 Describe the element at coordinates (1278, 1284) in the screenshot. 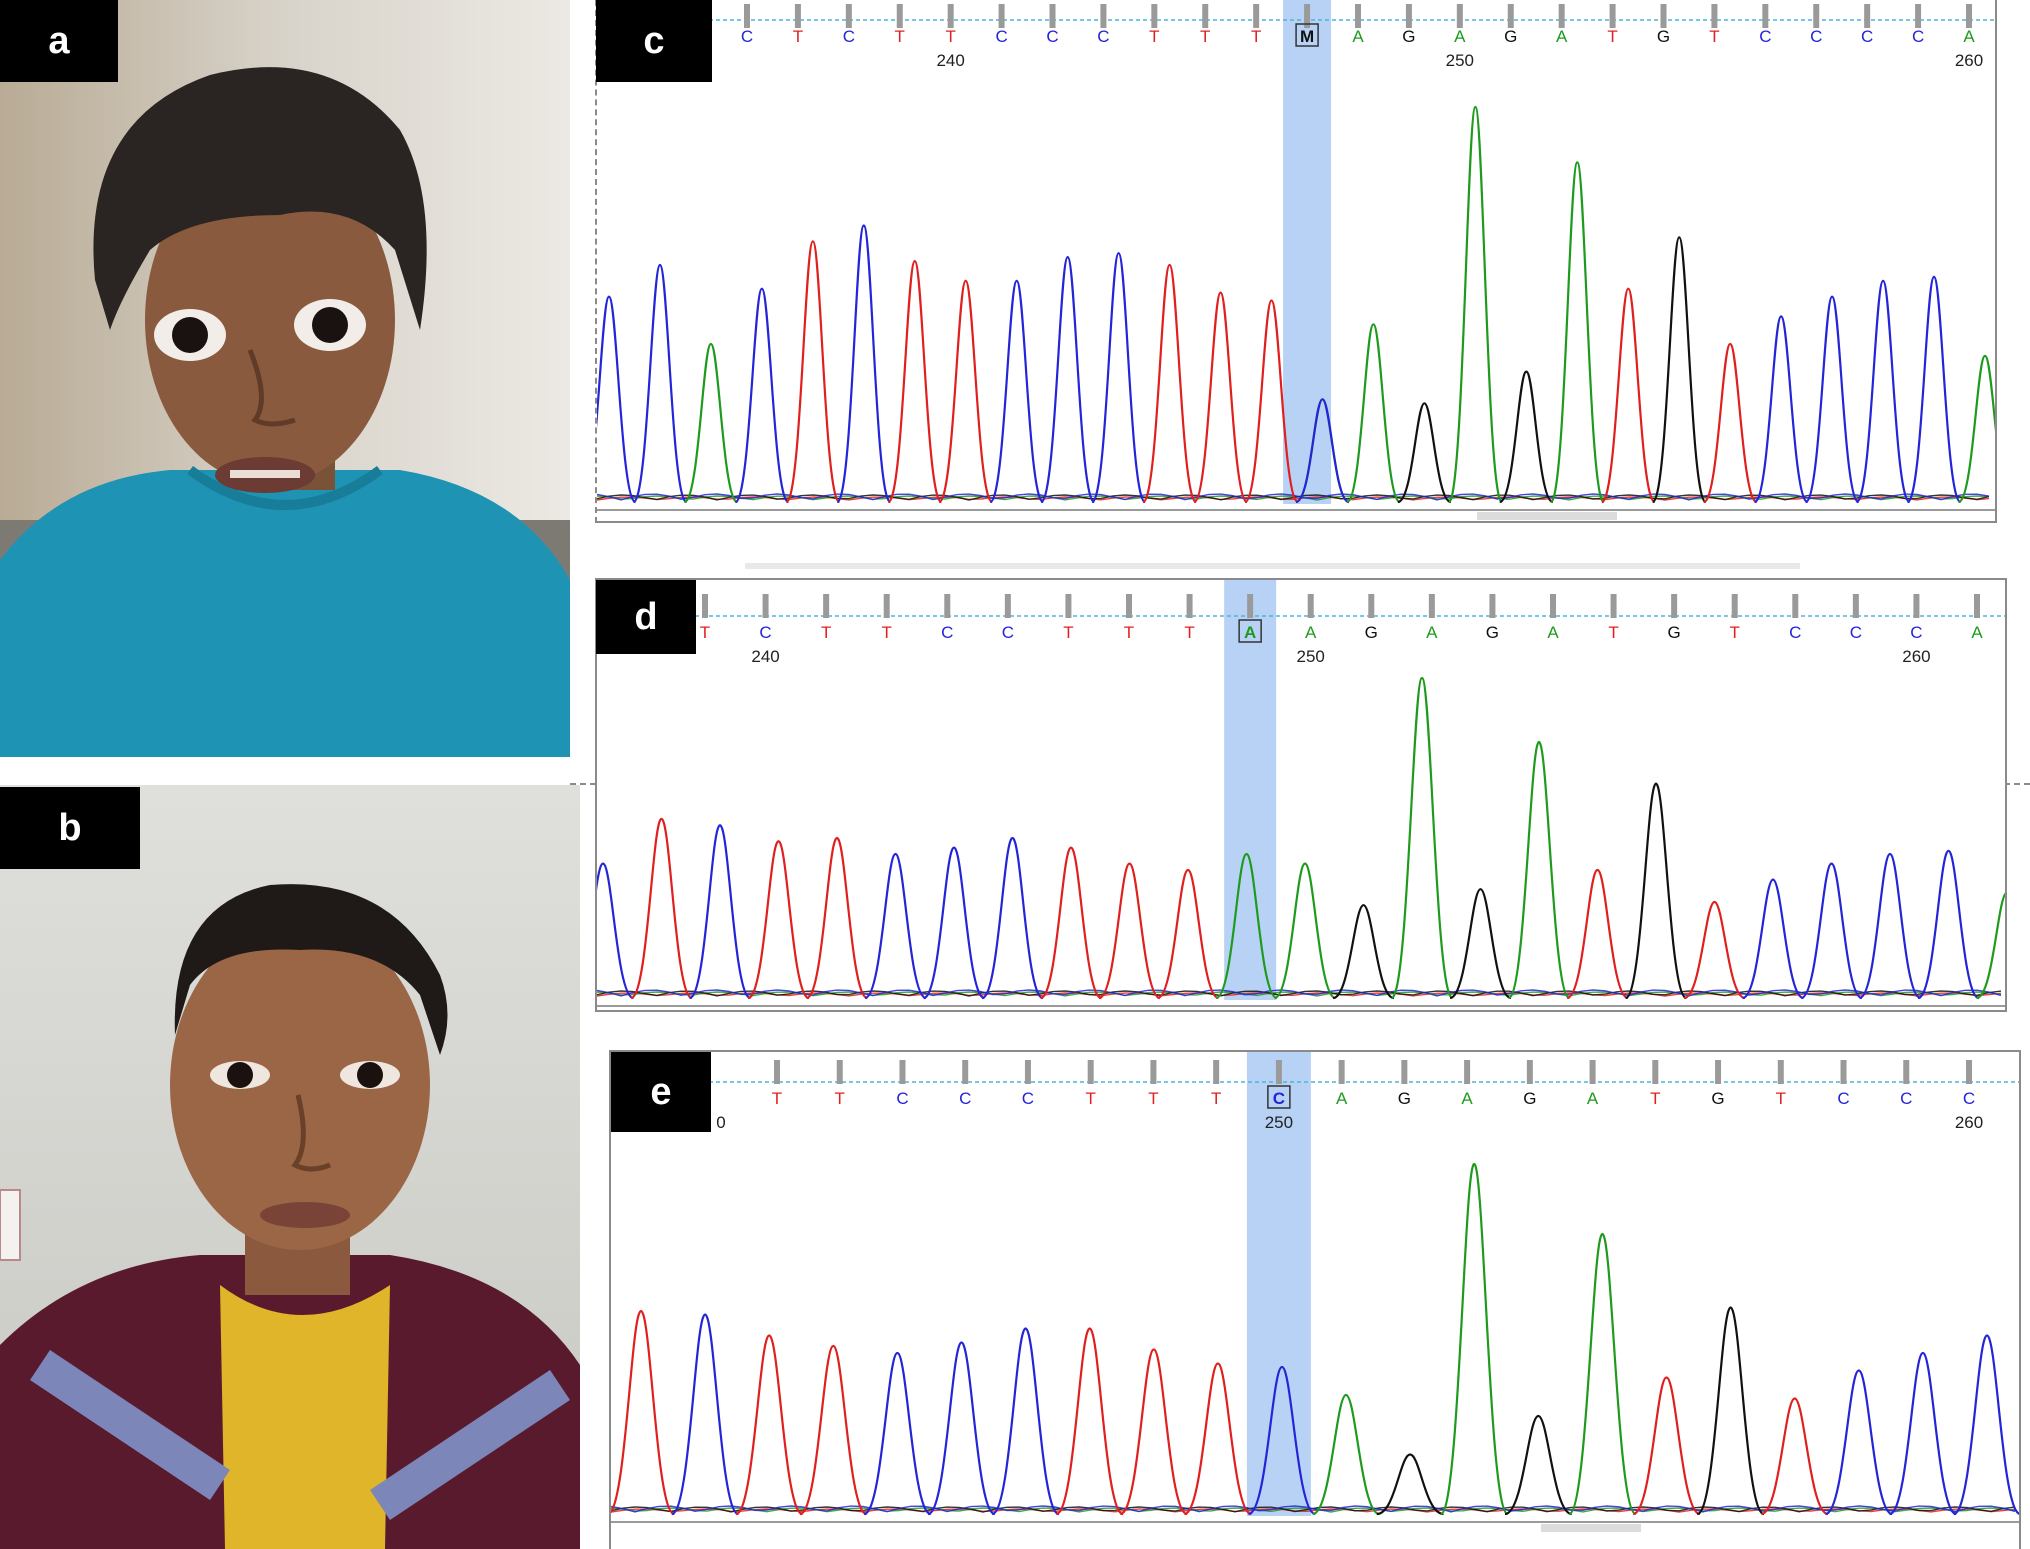

I see `variant-highlight` at that location.